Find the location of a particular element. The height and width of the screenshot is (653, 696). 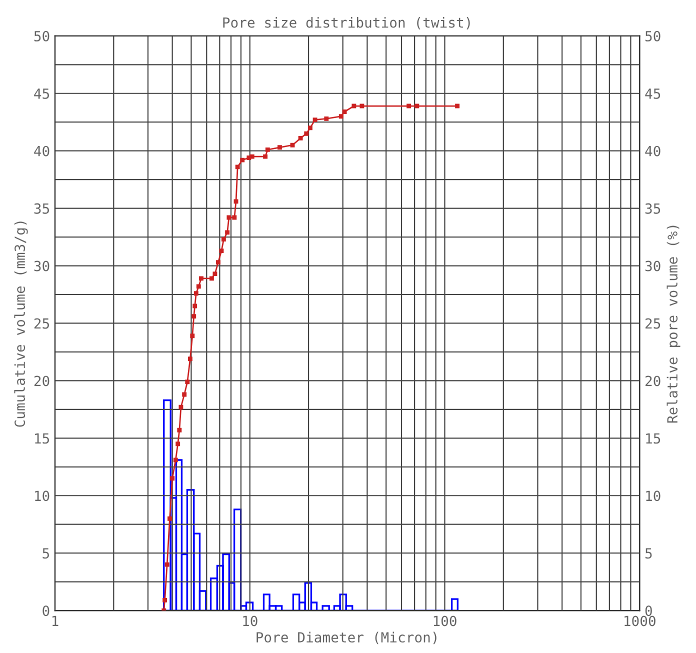

y-tick-label: 35 is located at coordinates (42, 208).